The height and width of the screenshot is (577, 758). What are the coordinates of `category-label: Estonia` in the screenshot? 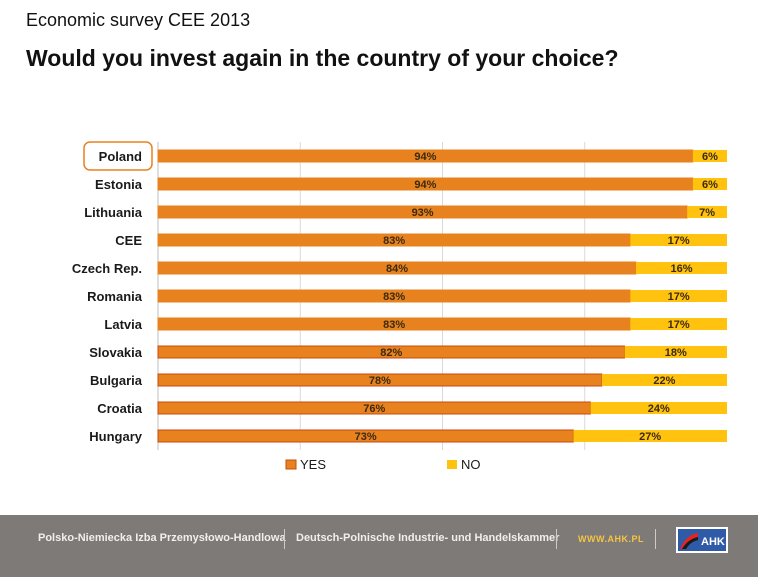 It's located at (119, 184).